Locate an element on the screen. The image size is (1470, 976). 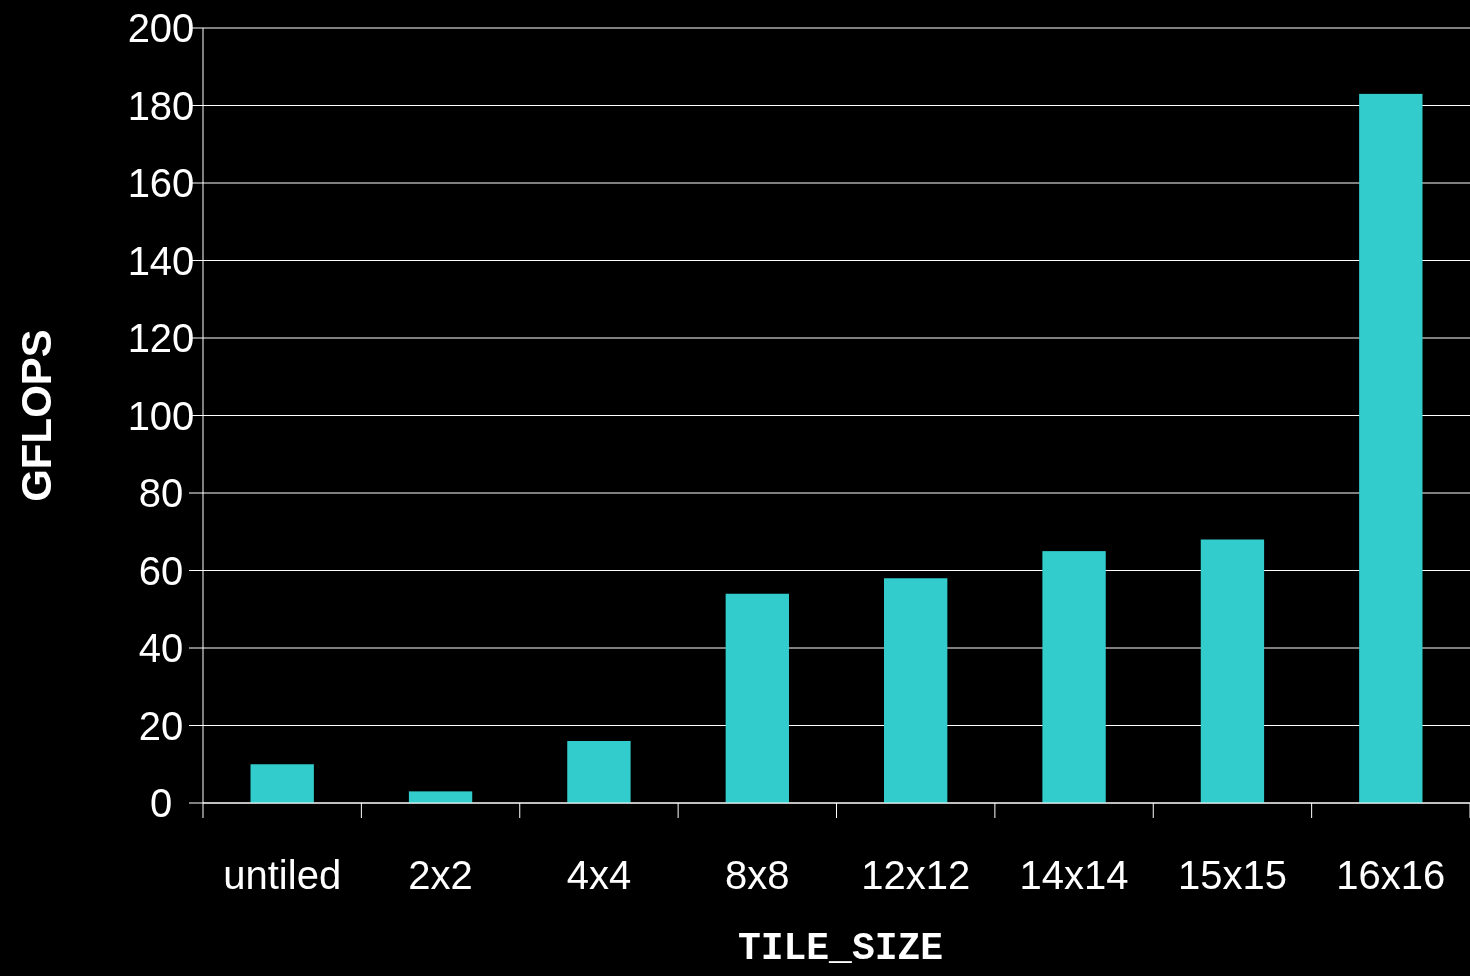
y-tick-label: 0 is located at coordinates (161, 803).